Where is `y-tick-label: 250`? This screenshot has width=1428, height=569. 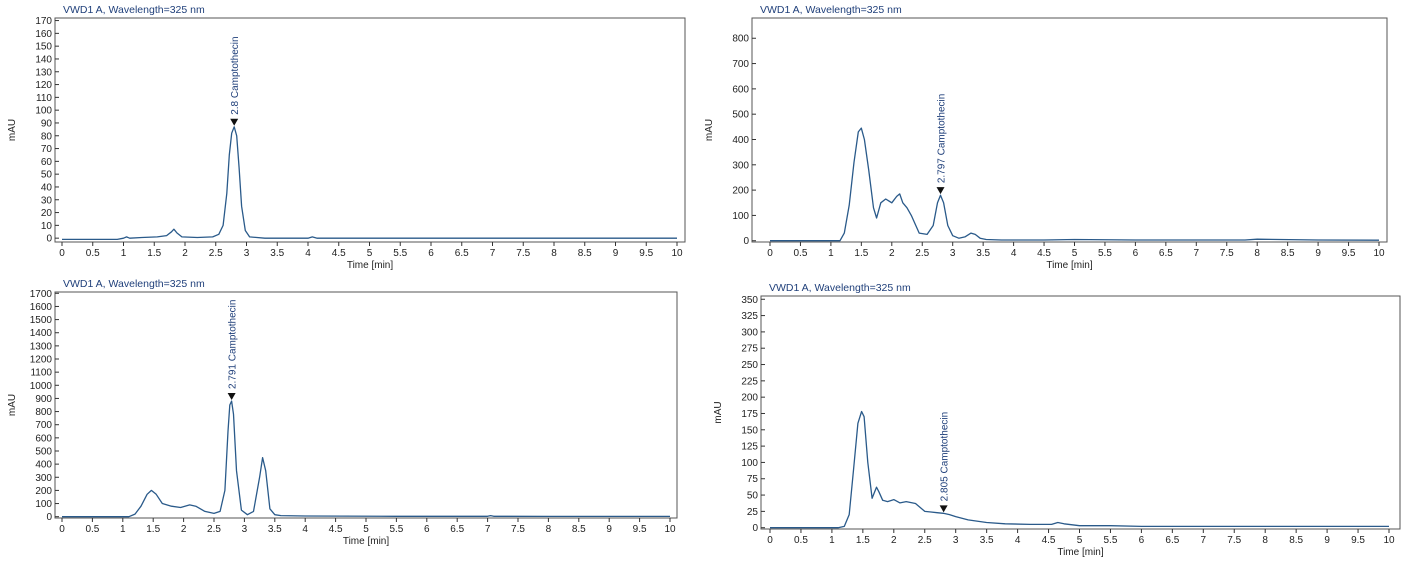 y-tick-label: 250 is located at coordinates (749, 365).